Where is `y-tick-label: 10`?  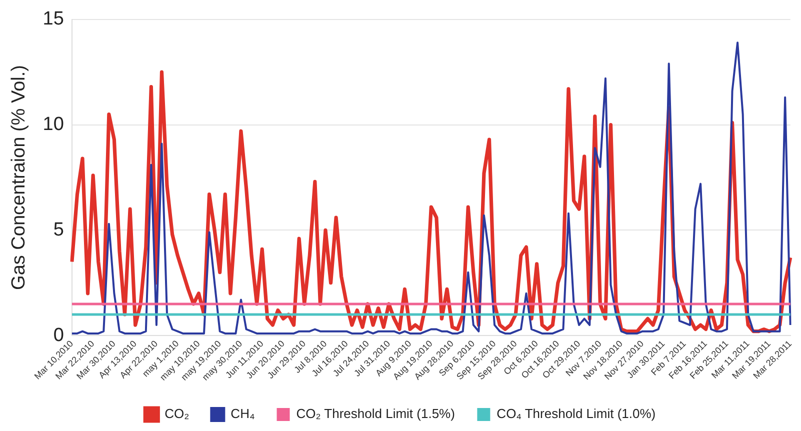 y-tick-label: 10 is located at coordinates (53, 125).